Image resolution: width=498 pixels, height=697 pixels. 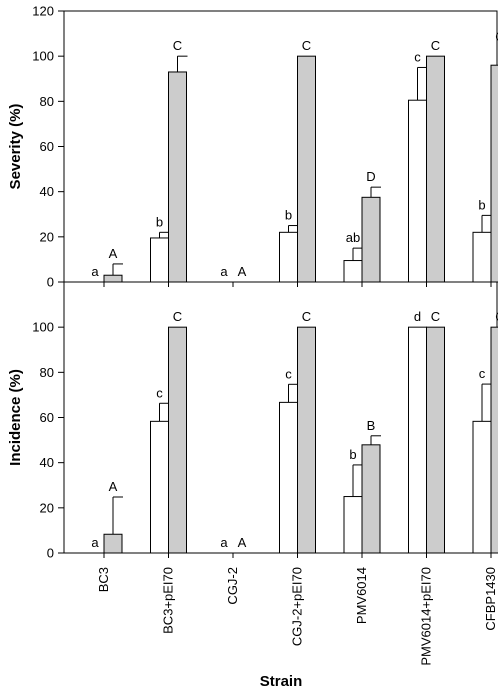 I want to click on x-tick-label: CFBP1430, so click(x=490, y=599).